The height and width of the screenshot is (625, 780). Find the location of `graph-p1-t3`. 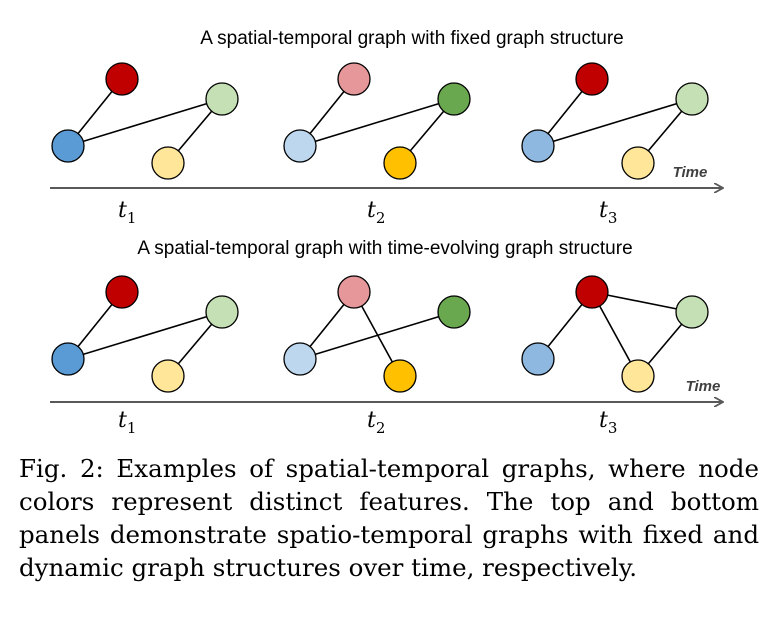

graph-p1-t3 is located at coordinates (615, 121).